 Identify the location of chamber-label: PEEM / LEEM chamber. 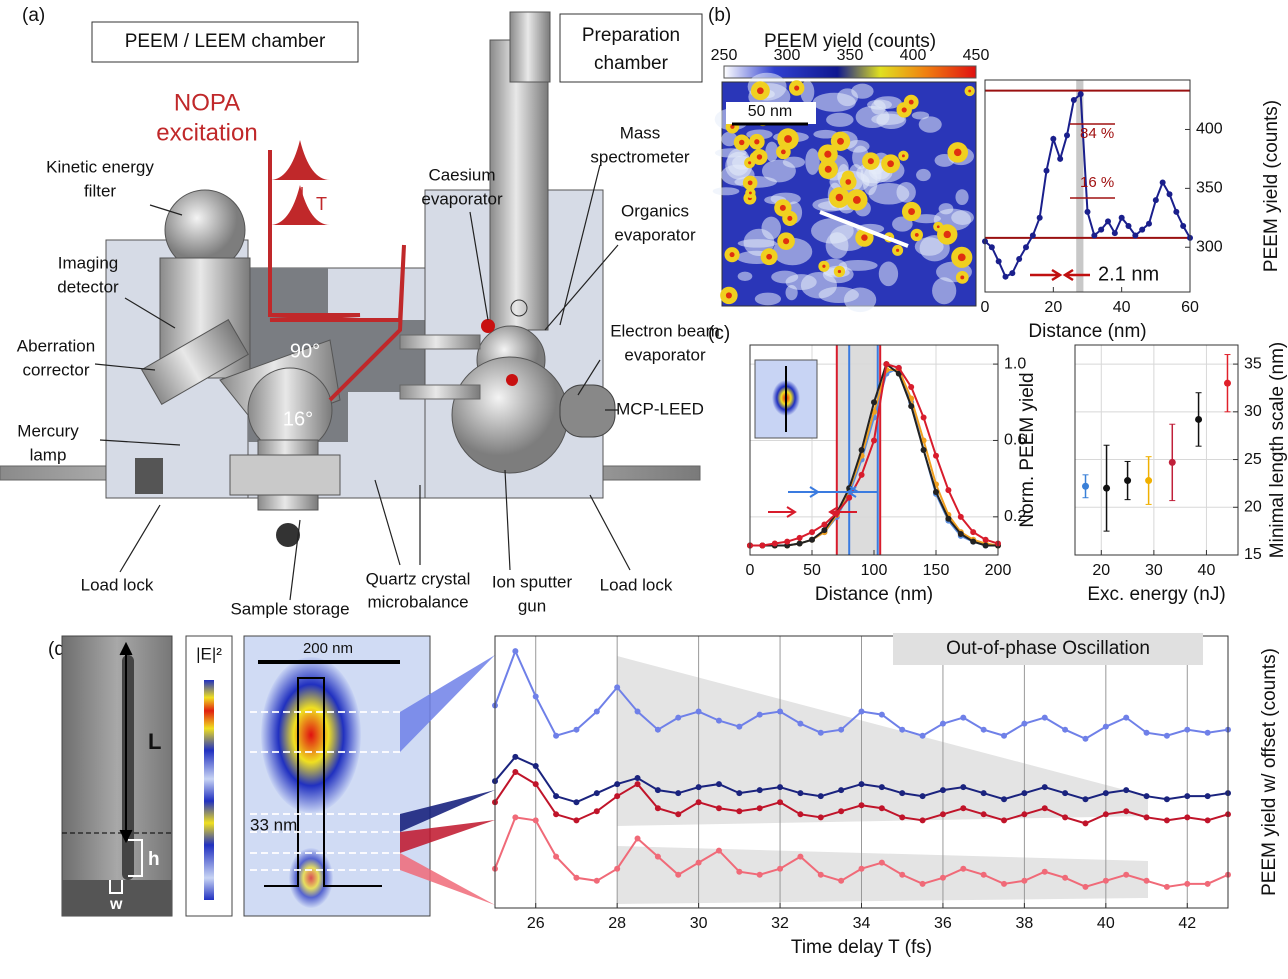
(225, 41).